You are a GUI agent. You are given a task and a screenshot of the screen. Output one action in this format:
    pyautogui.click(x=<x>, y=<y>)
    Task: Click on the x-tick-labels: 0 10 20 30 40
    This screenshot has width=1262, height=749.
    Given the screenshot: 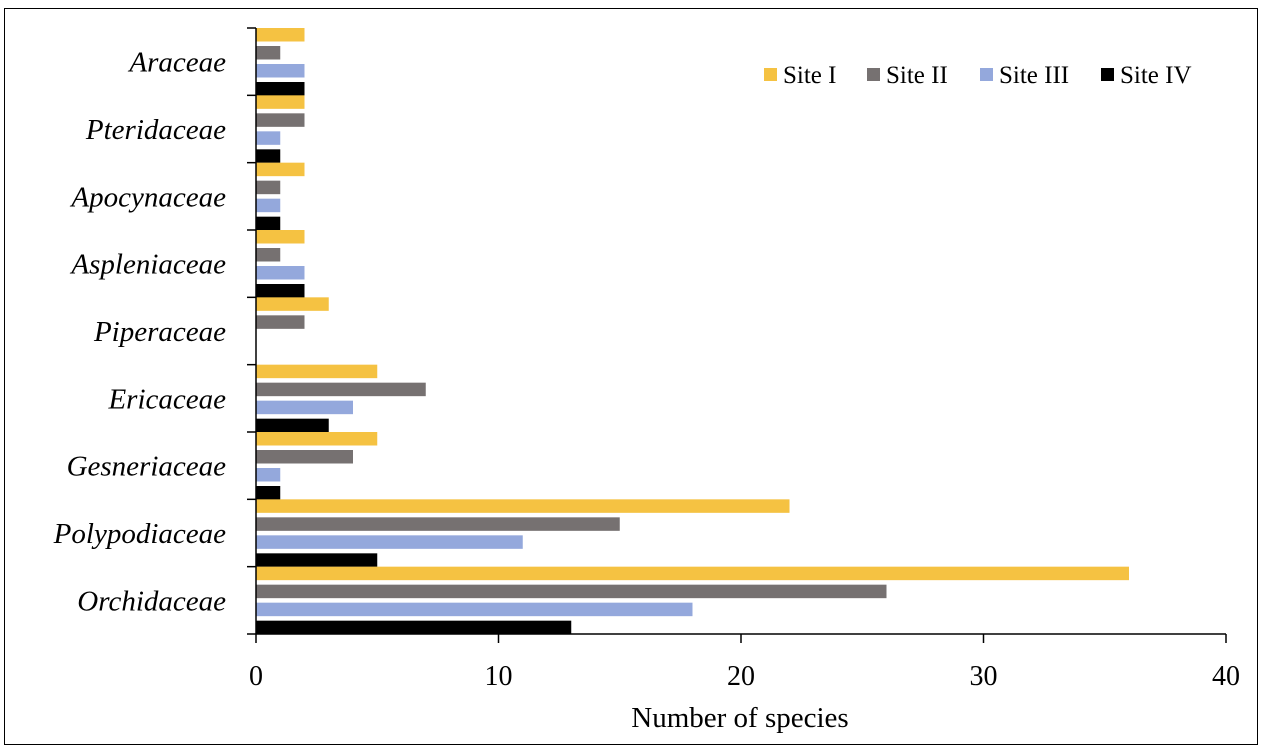 What is the action you would take?
    pyautogui.click(x=744, y=676)
    